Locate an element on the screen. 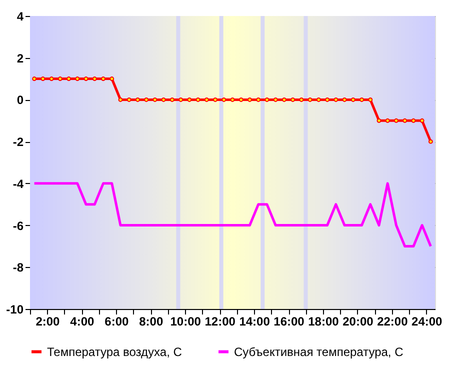  y-tick-label: 0 is located at coordinates (20, 100).